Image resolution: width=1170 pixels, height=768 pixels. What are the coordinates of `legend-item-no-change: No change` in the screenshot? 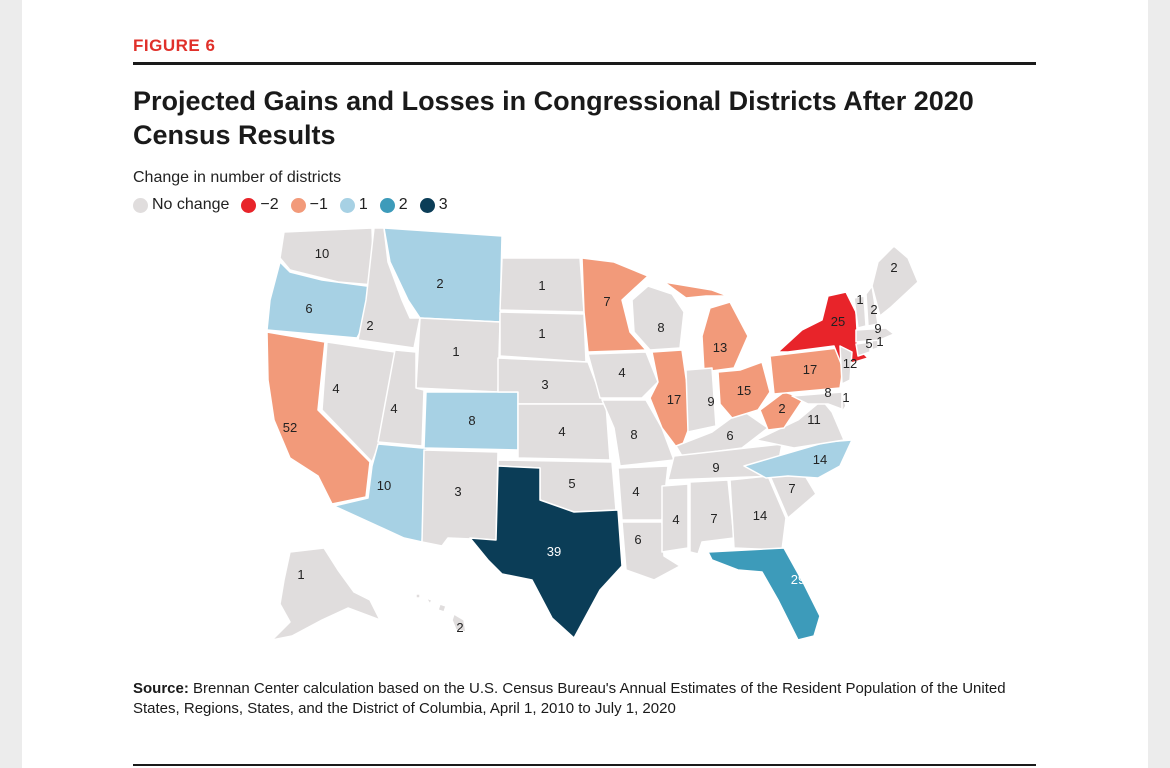 It's located at (181, 205).